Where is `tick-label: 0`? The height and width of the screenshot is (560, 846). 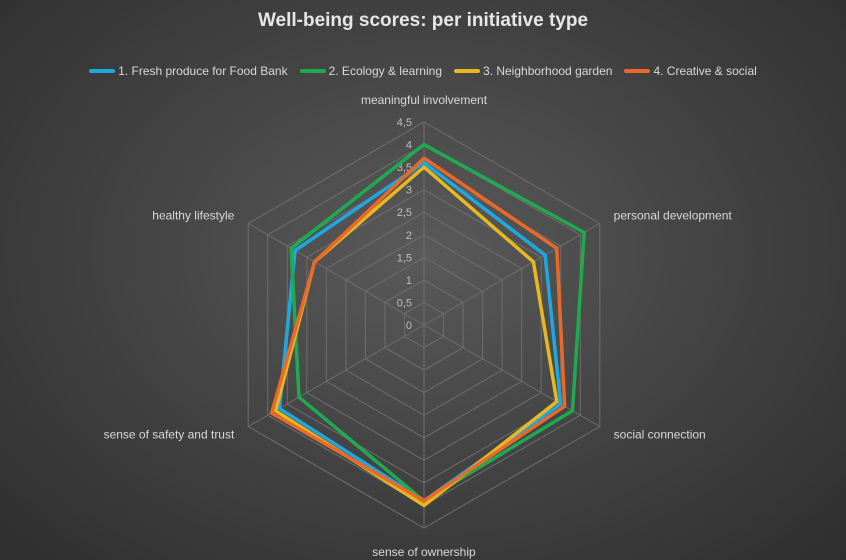 tick-label: 0 is located at coordinates (409, 326).